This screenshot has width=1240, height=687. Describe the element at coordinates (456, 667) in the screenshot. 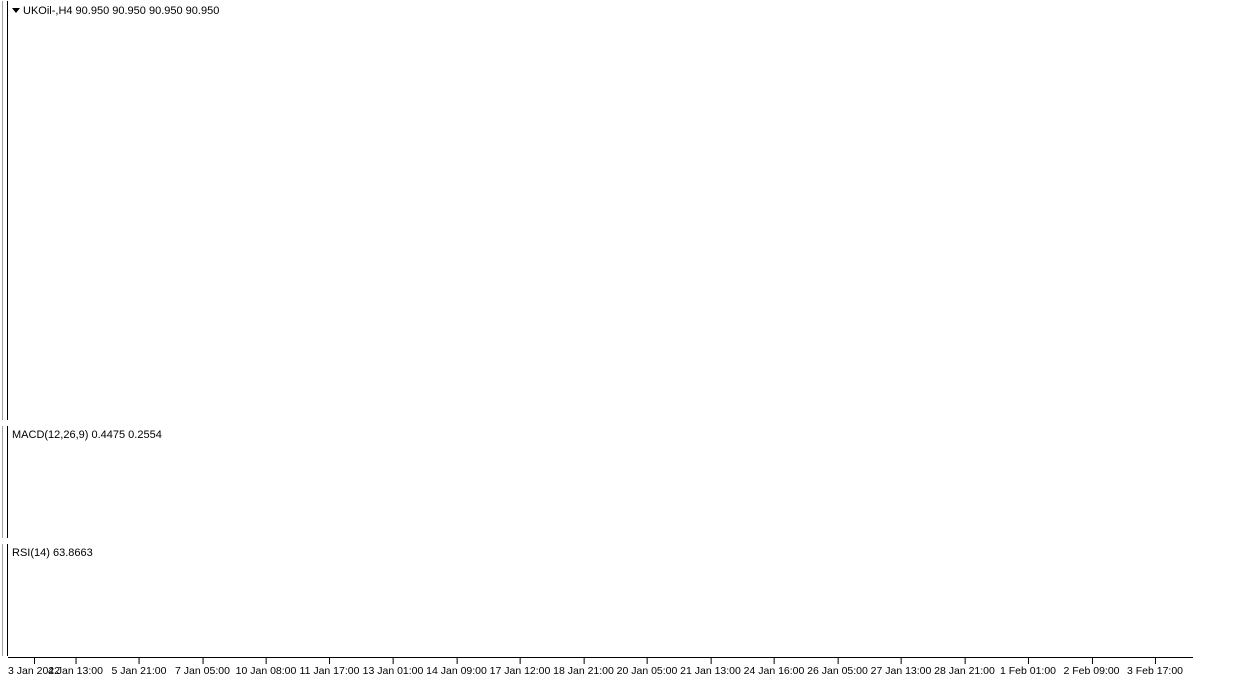

I see `time-axis-label: 14 Jan 09:00` at that location.